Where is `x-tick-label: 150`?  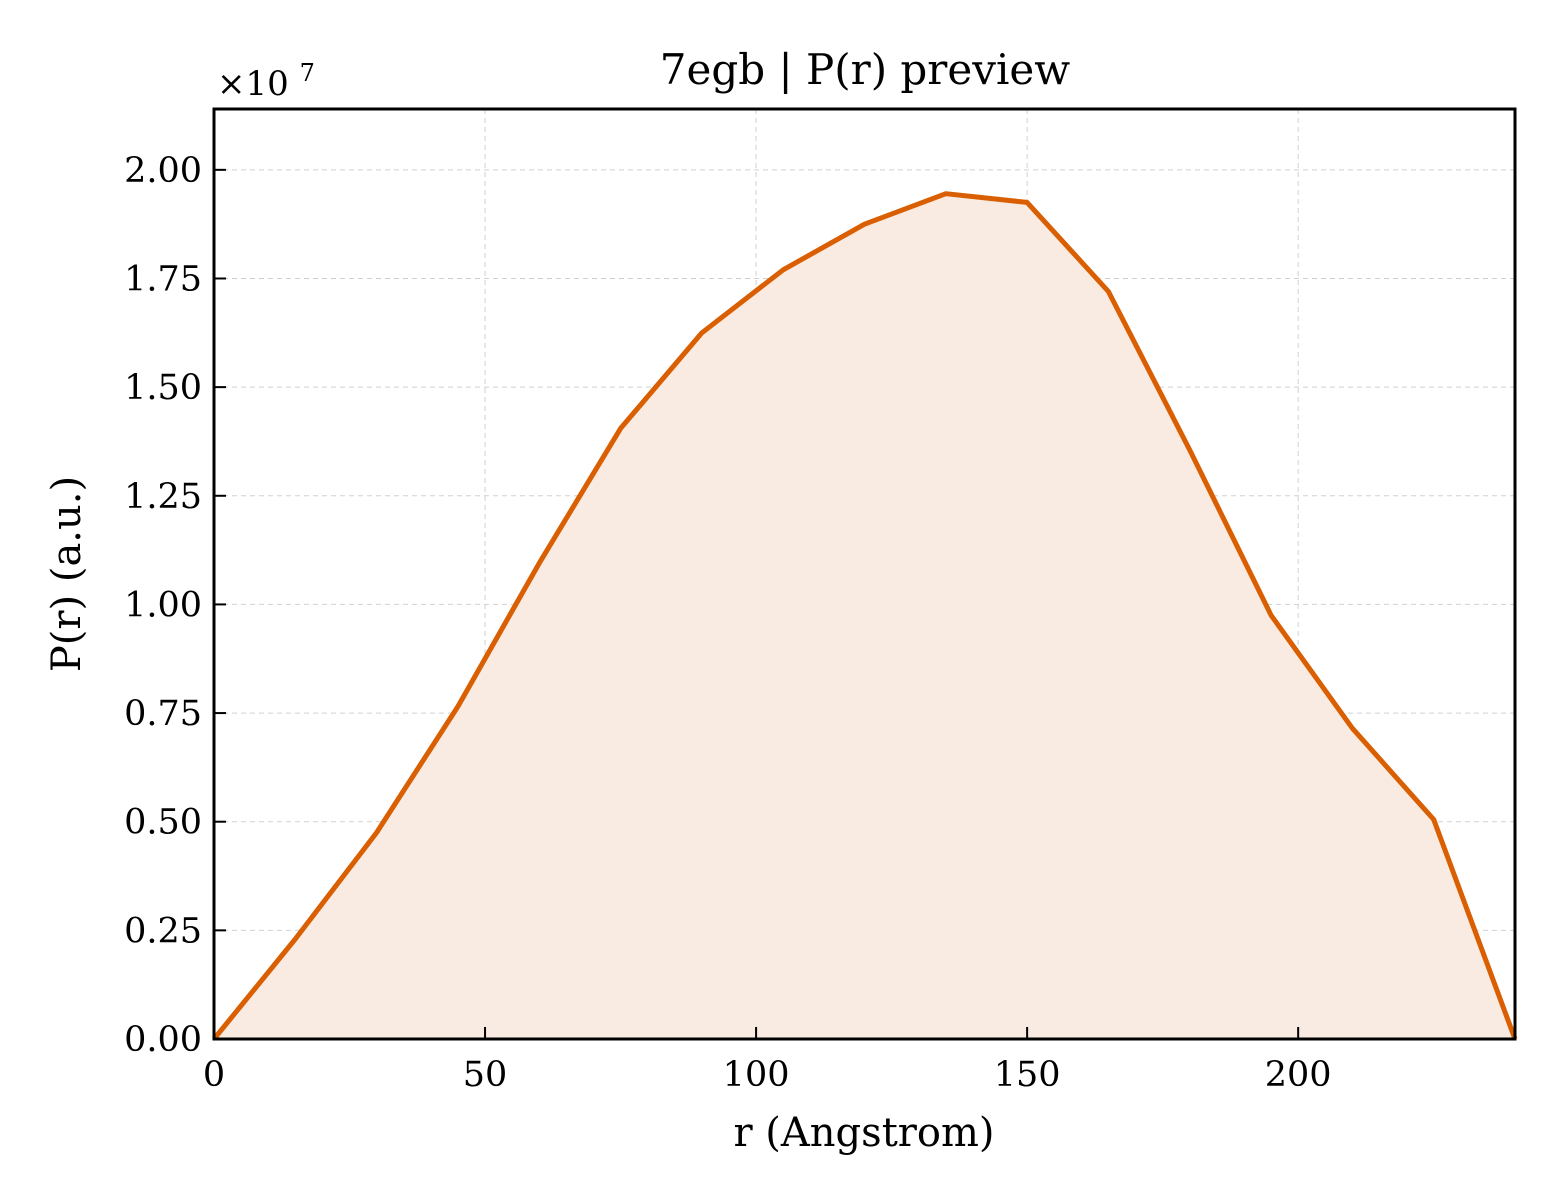 x-tick-label: 150 is located at coordinates (1027, 1075).